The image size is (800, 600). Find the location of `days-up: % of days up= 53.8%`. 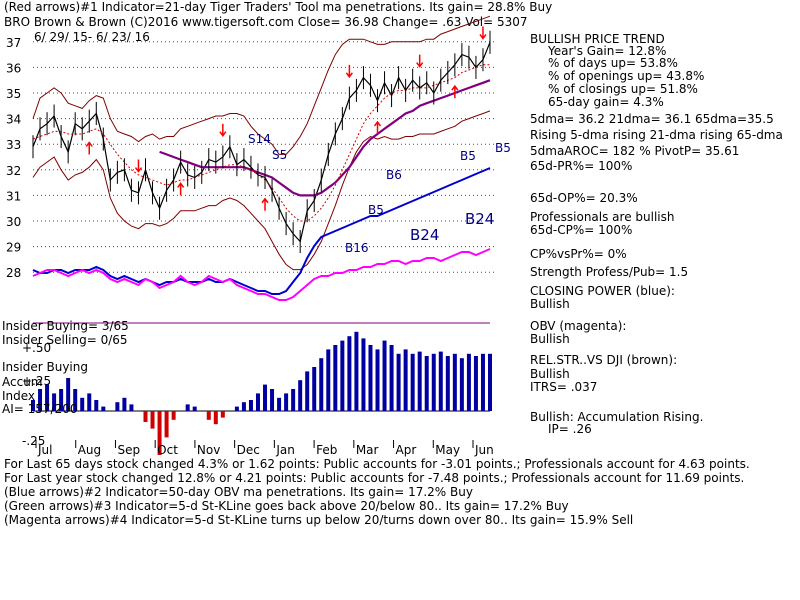

days-up: % of days up= 53.8% is located at coordinates (613, 63).